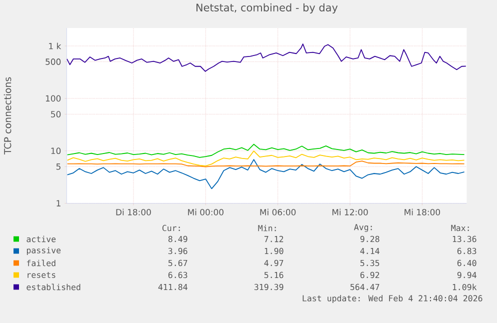 The height and width of the screenshot is (323, 497). Describe the element at coordinates (133, 212) in the screenshot. I see `x-tick-label: Di 18:00` at that location.